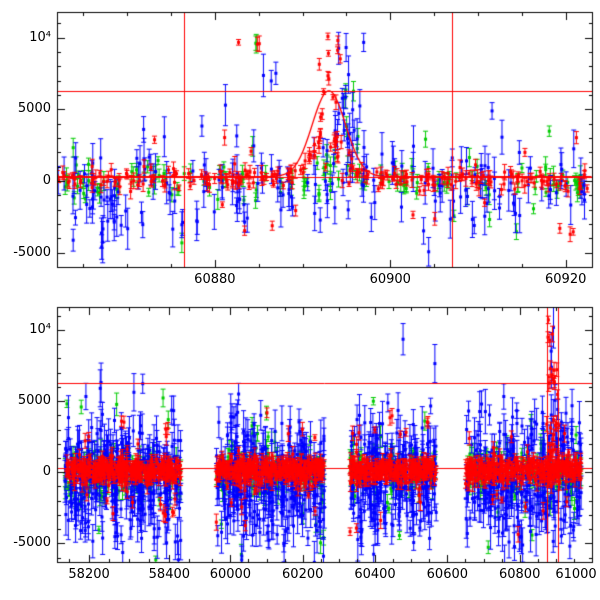  What do you see at coordinates (576, 574) in the screenshot?
I see `x-tick-label: 61000` at bounding box center [576, 574].